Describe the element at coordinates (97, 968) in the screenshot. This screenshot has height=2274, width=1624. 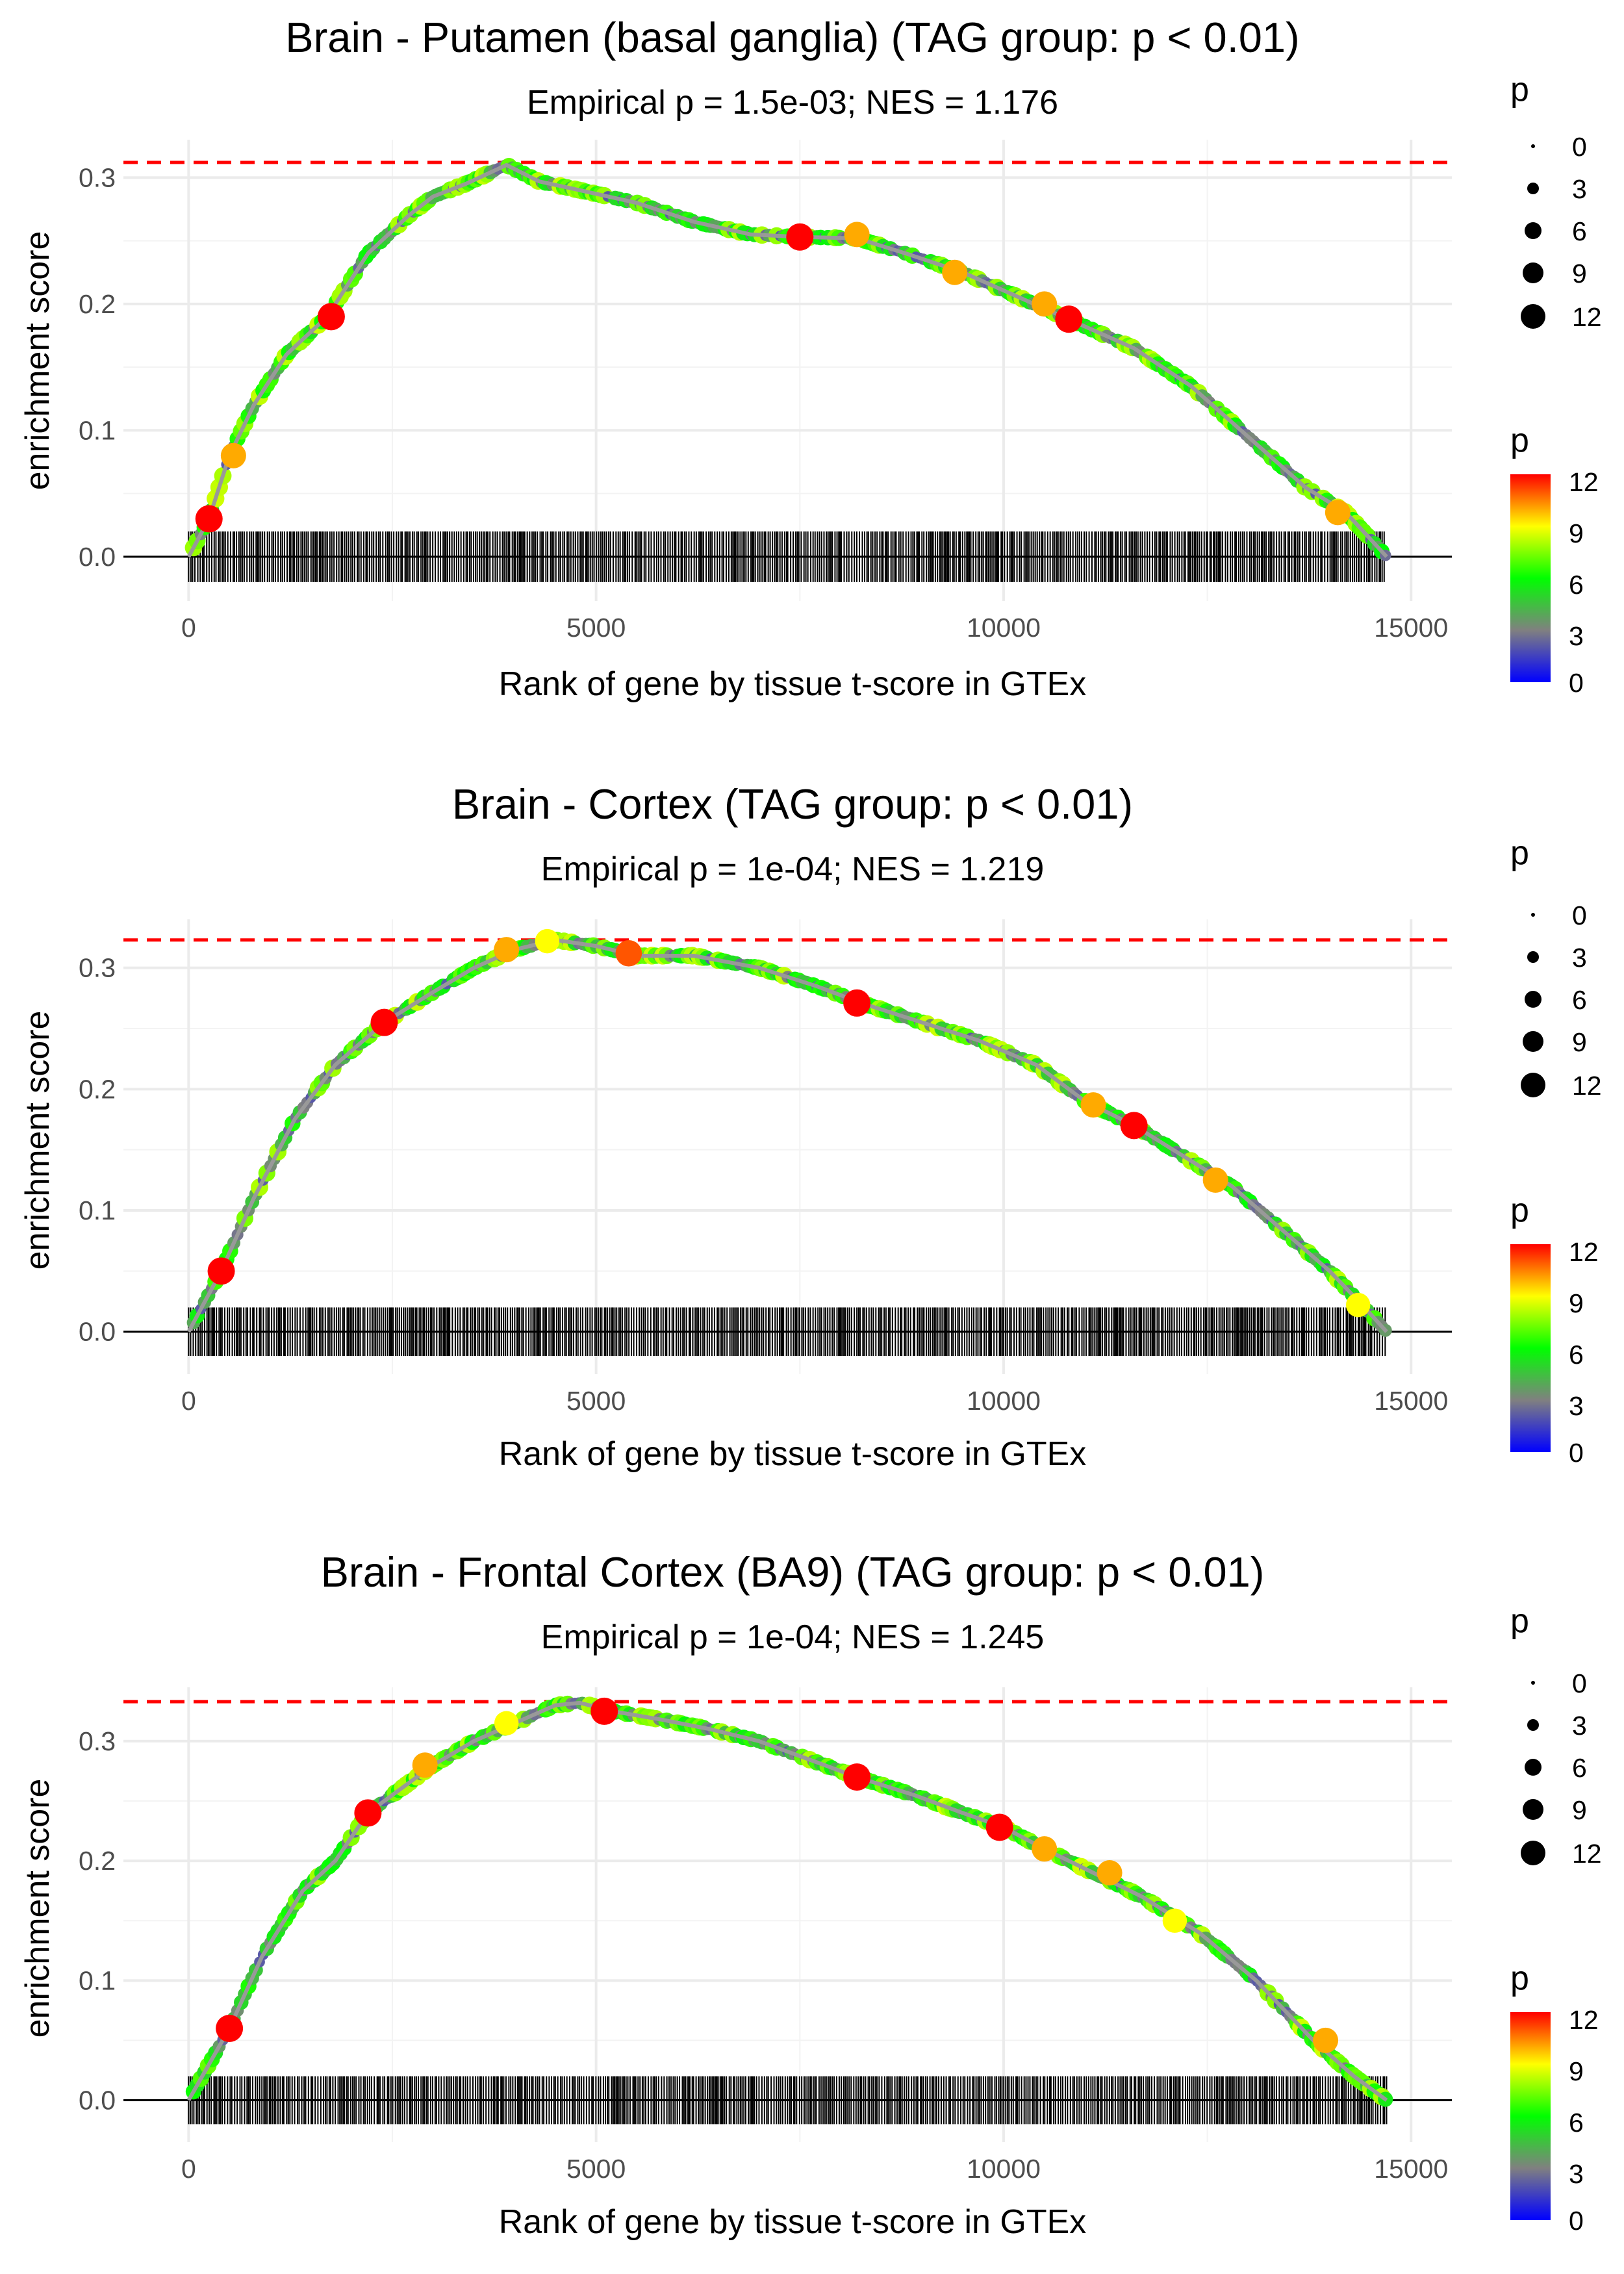
I see `y-tick-label: 0.3` at that location.